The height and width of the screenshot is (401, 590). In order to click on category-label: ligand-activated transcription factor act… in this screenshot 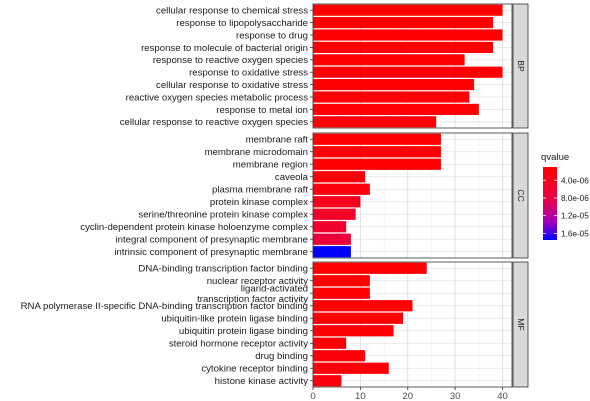, I will do `click(252, 294)`.